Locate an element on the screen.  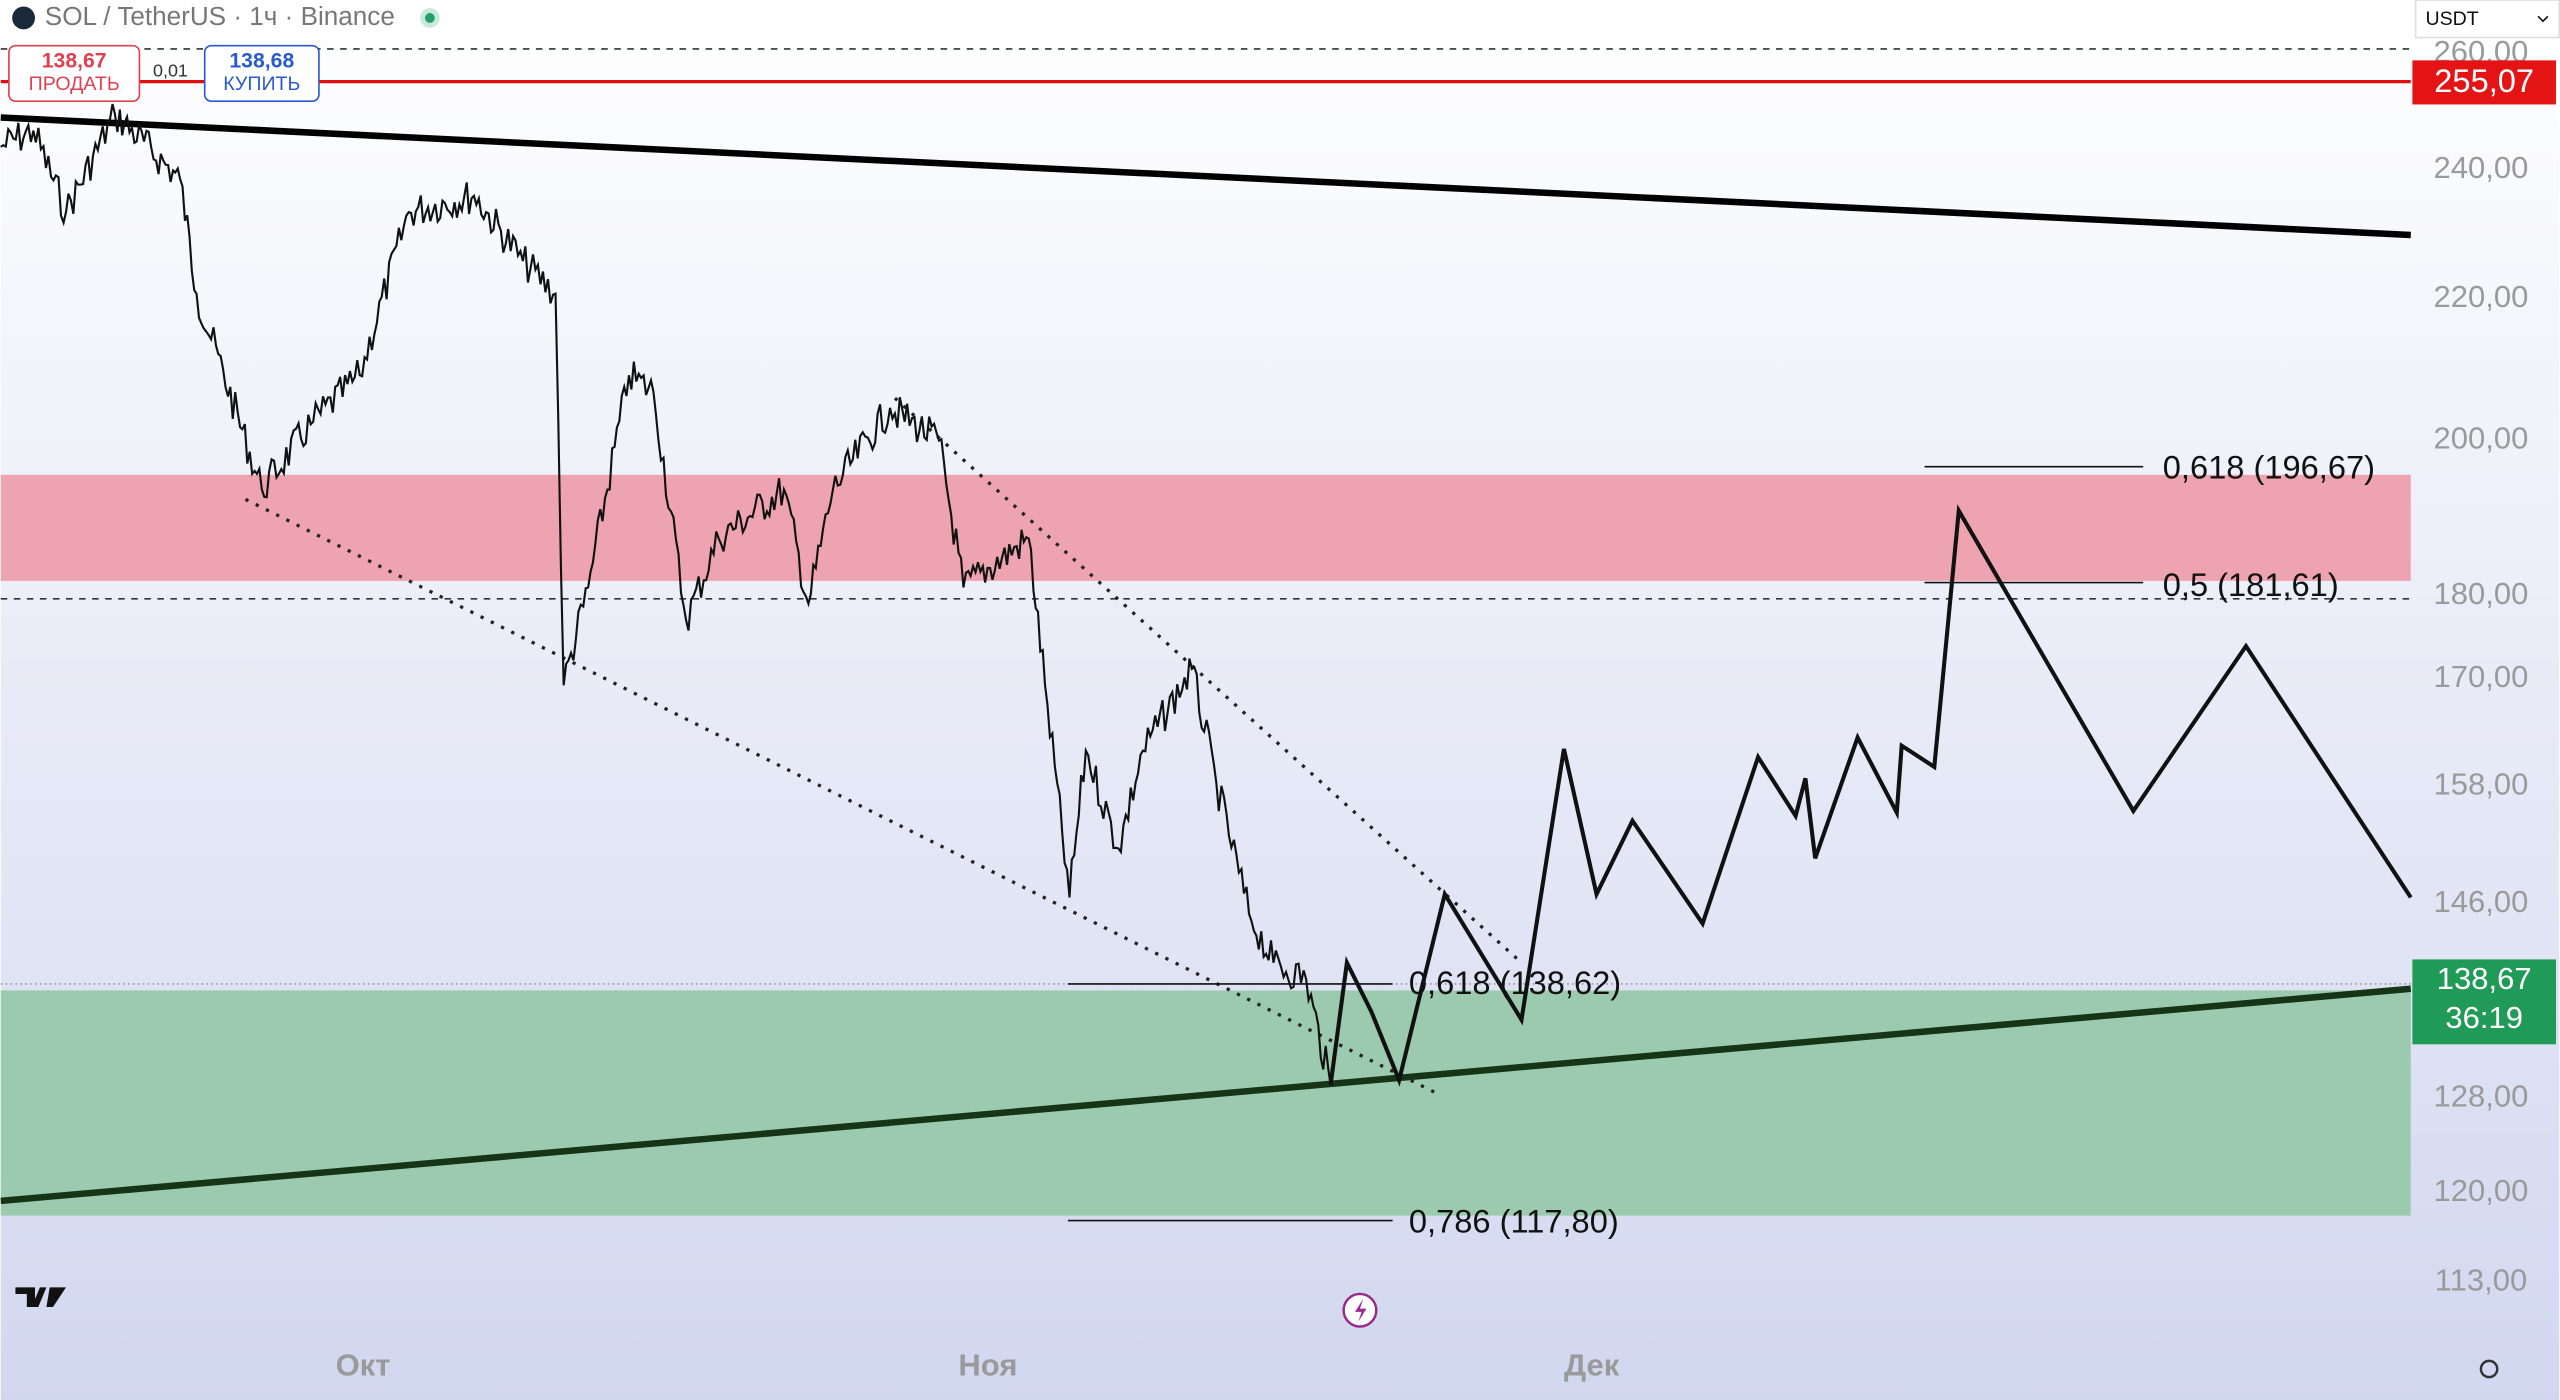
alert-price: 255,07 is located at coordinates (2484, 80).